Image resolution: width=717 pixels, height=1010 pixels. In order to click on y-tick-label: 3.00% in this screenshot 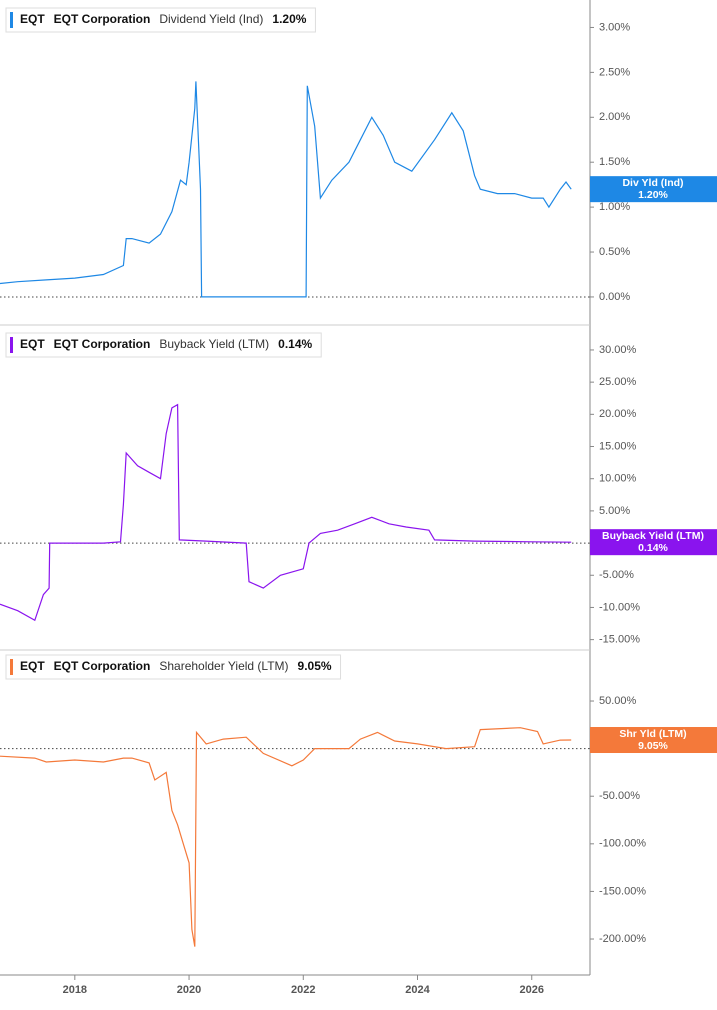, I will do `click(614, 27)`.